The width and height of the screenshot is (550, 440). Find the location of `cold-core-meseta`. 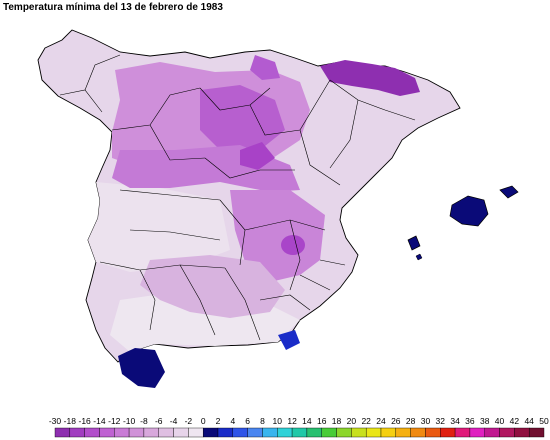

cold-core-meseta is located at coordinates (242, 117).